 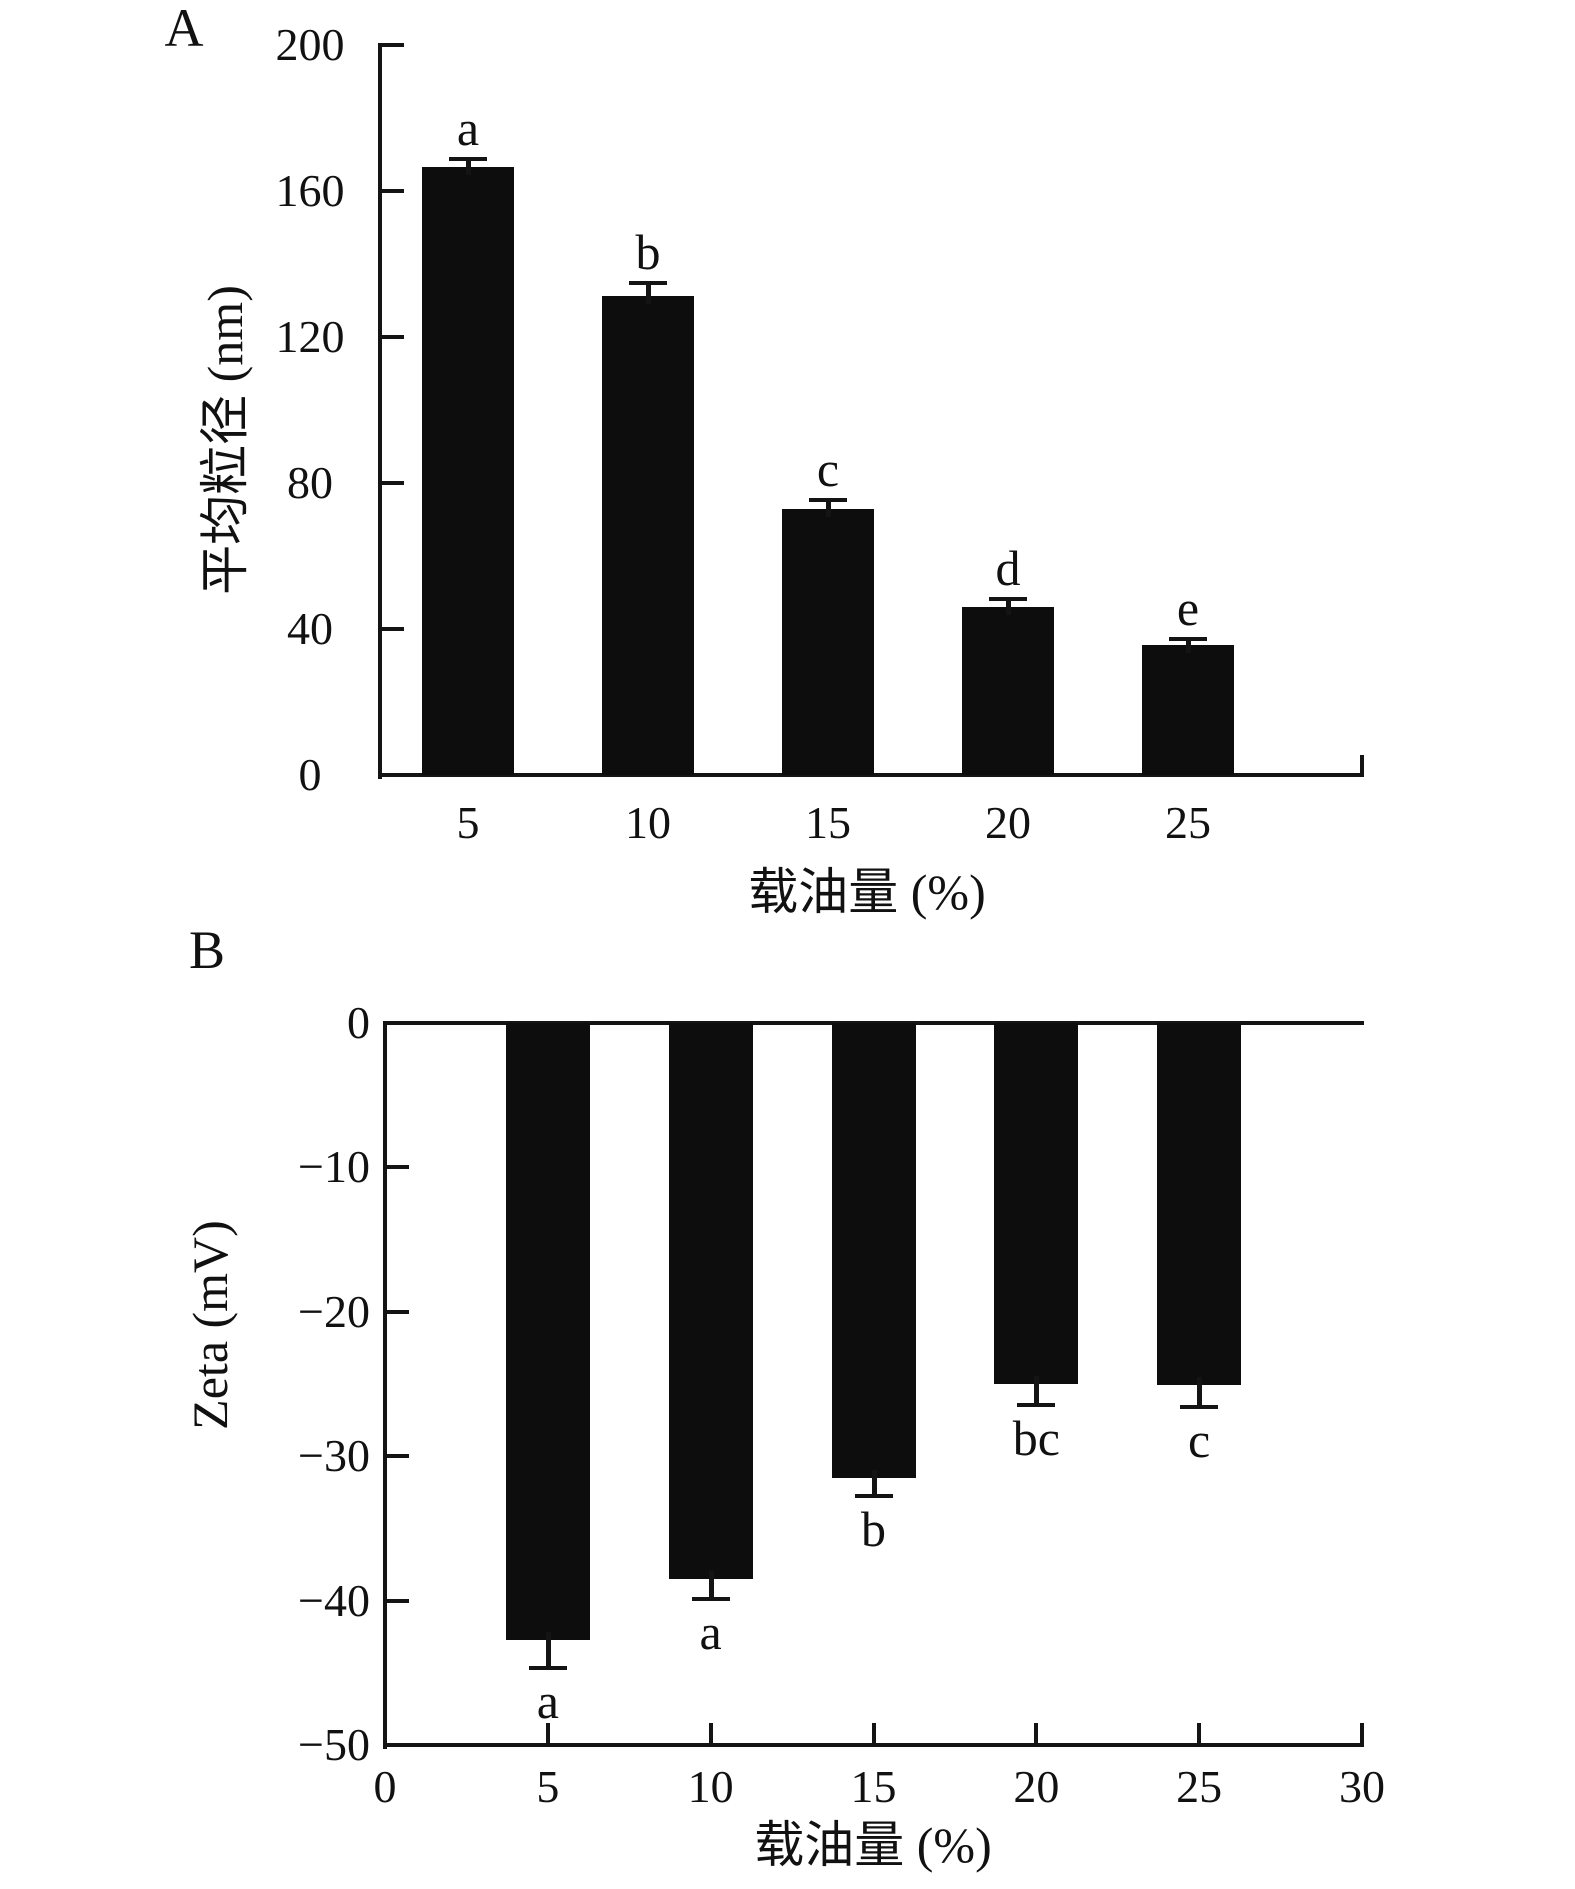 What do you see at coordinates (385, 1385) in the screenshot?
I see `panel-b-y-axis` at bounding box center [385, 1385].